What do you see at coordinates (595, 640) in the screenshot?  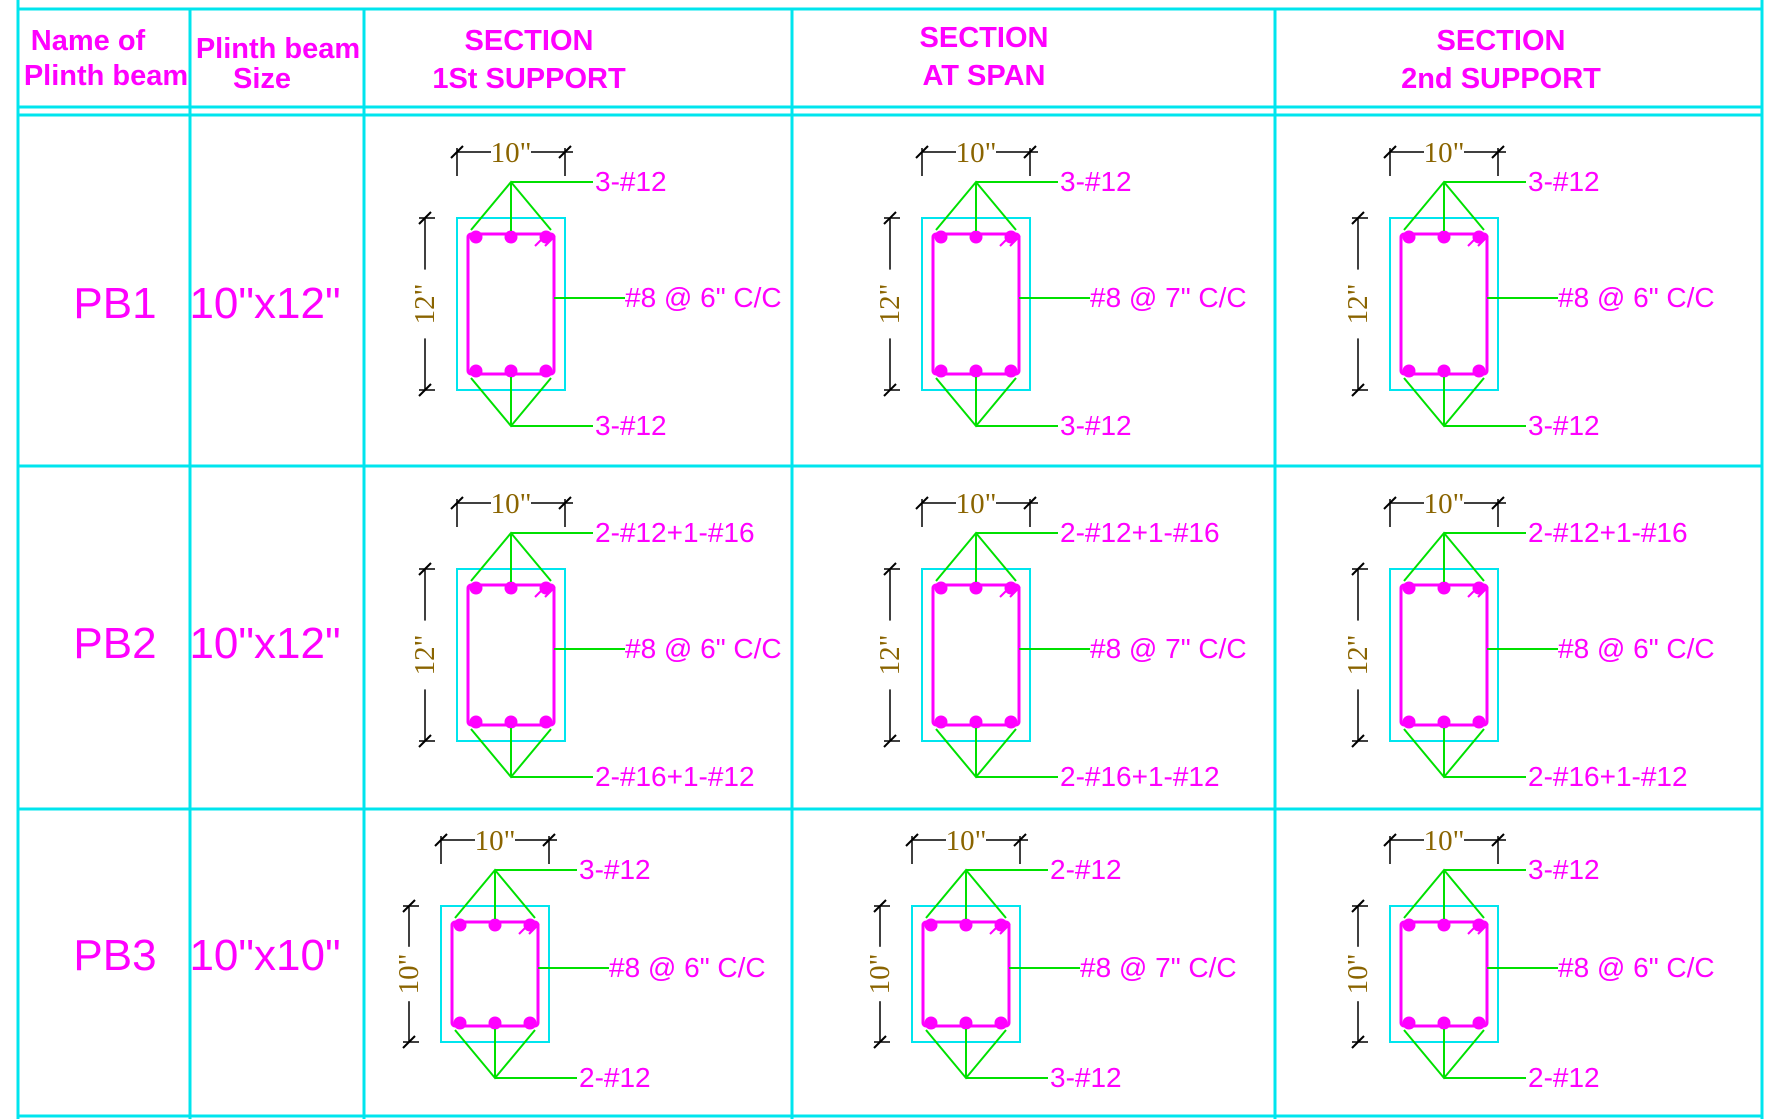 I see `section-r2-c1: 2-#12+1-#16 2-#16+1-#12 #8 @ 6" C/C 10" 12"` at bounding box center [595, 640].